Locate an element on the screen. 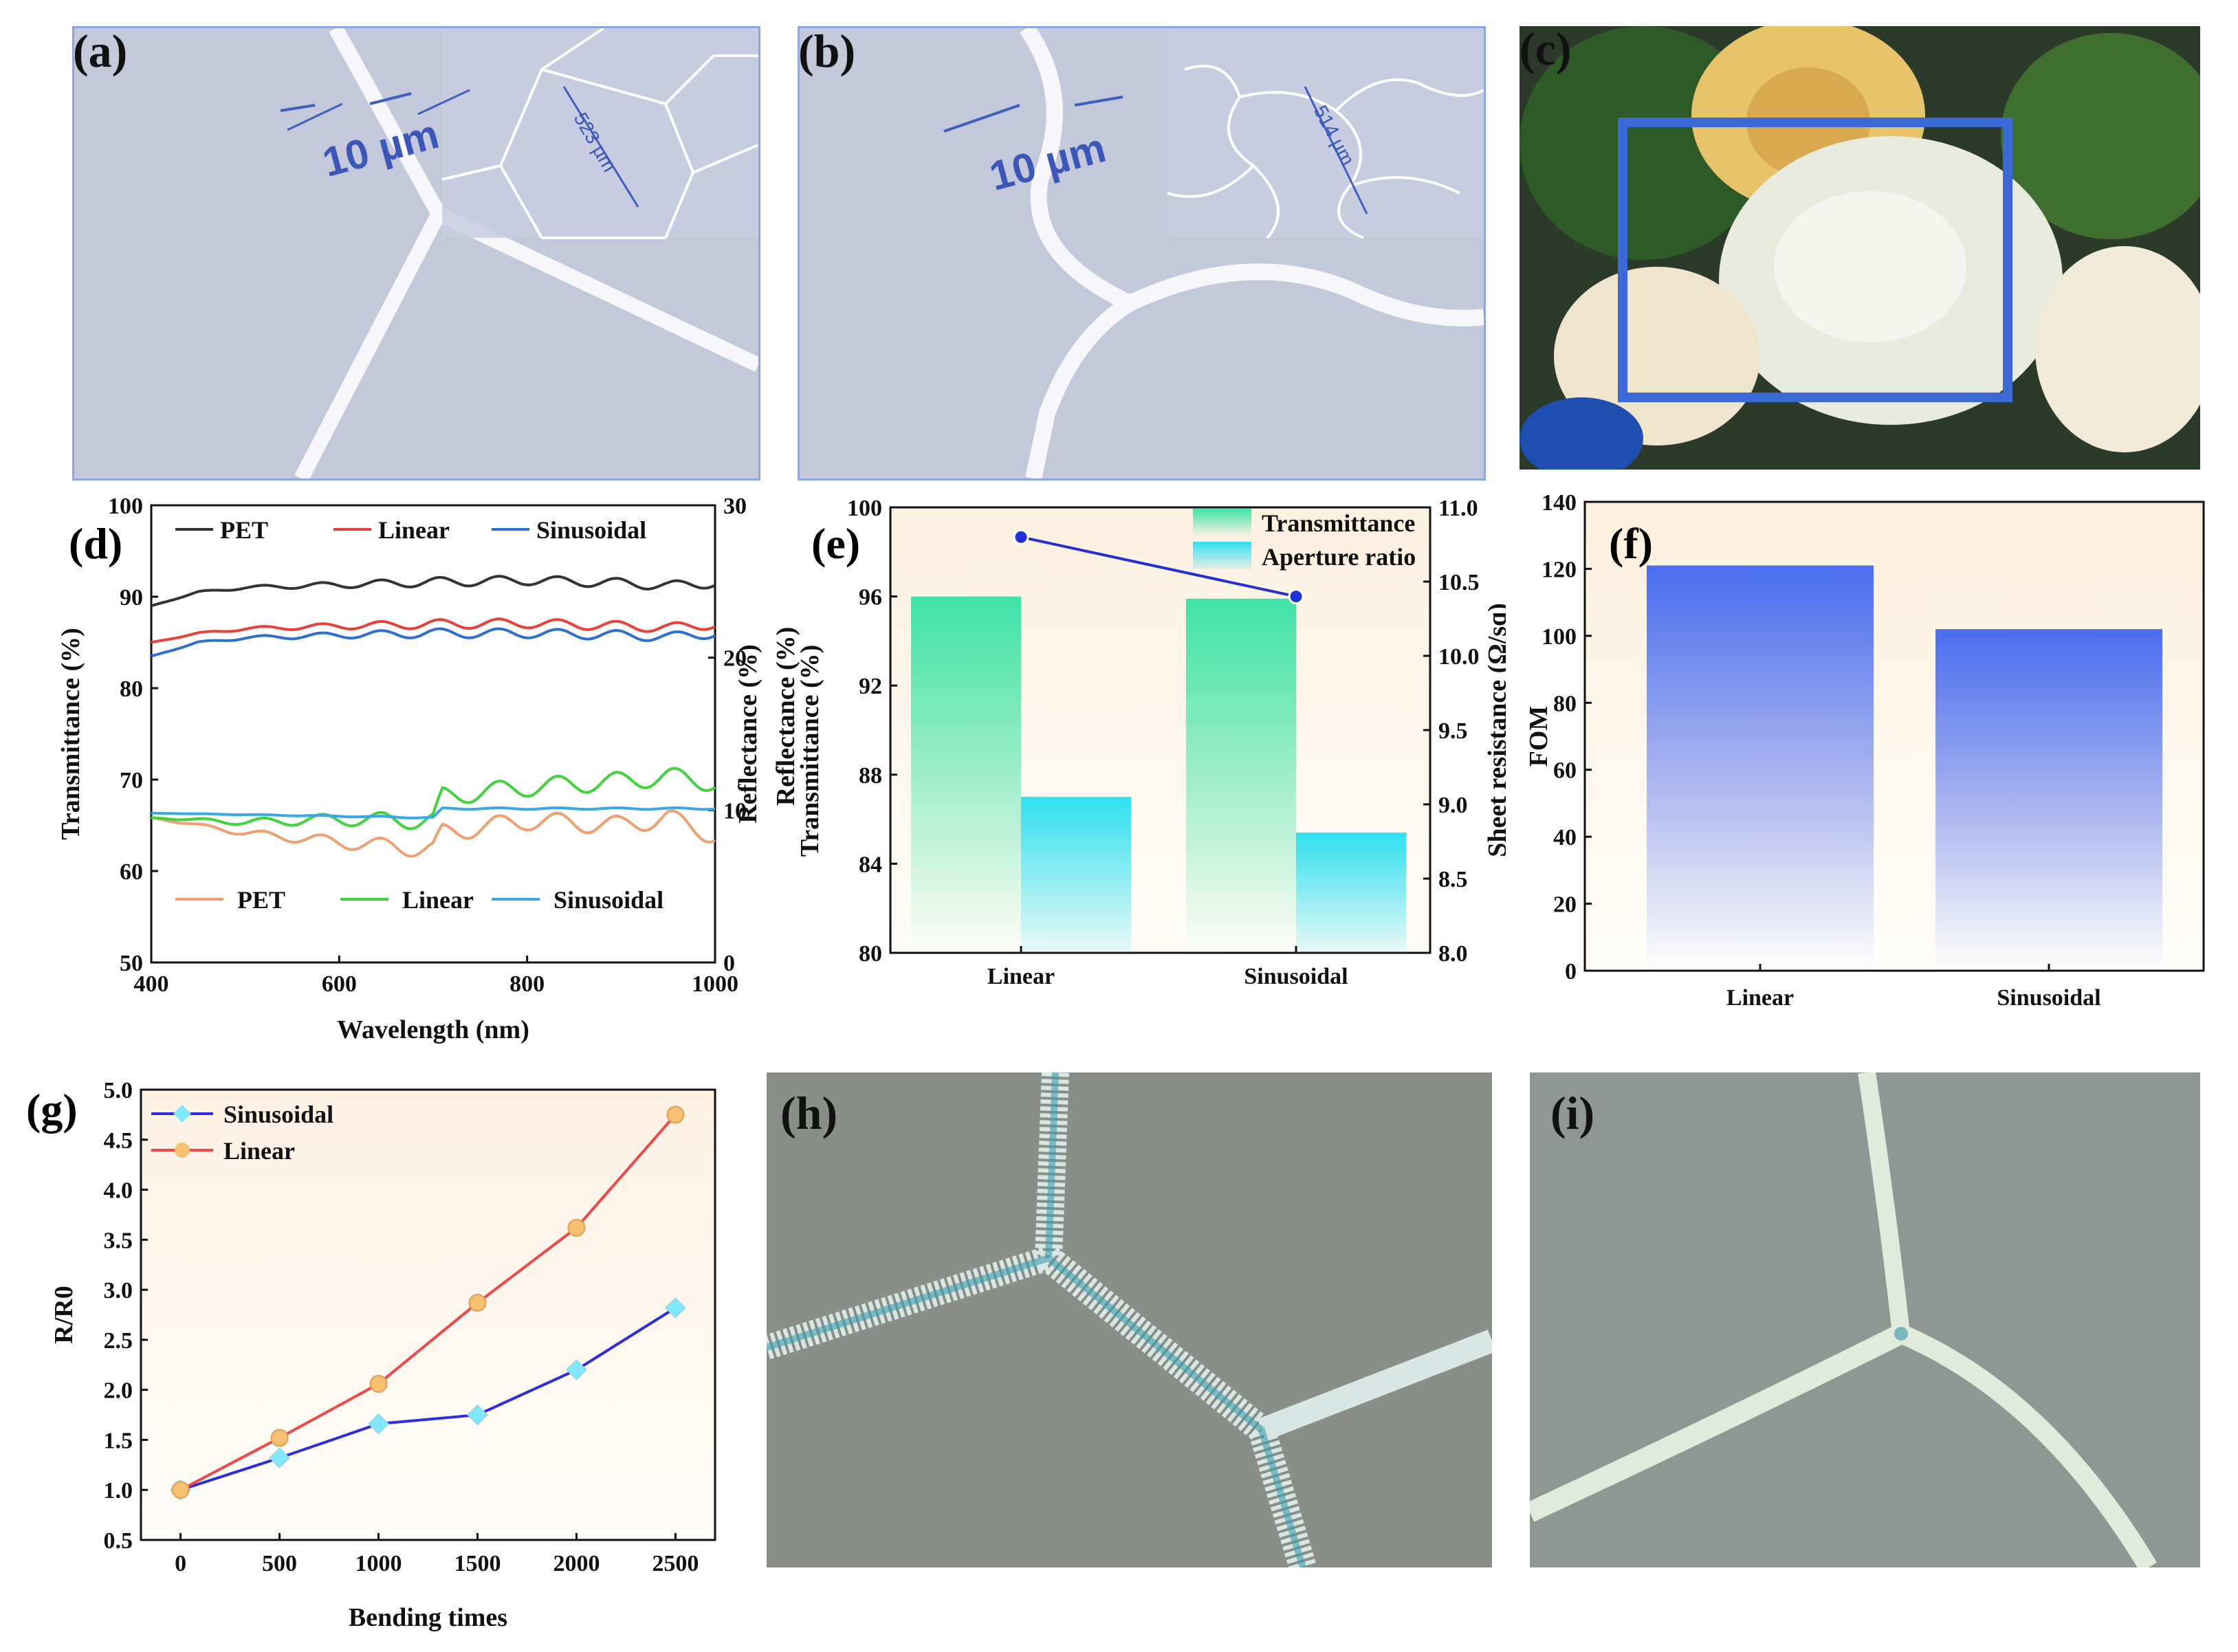 This screenshot has width=2238, height=1652. y-tick-label: 2.5 is located at coordinates (119, 1341).